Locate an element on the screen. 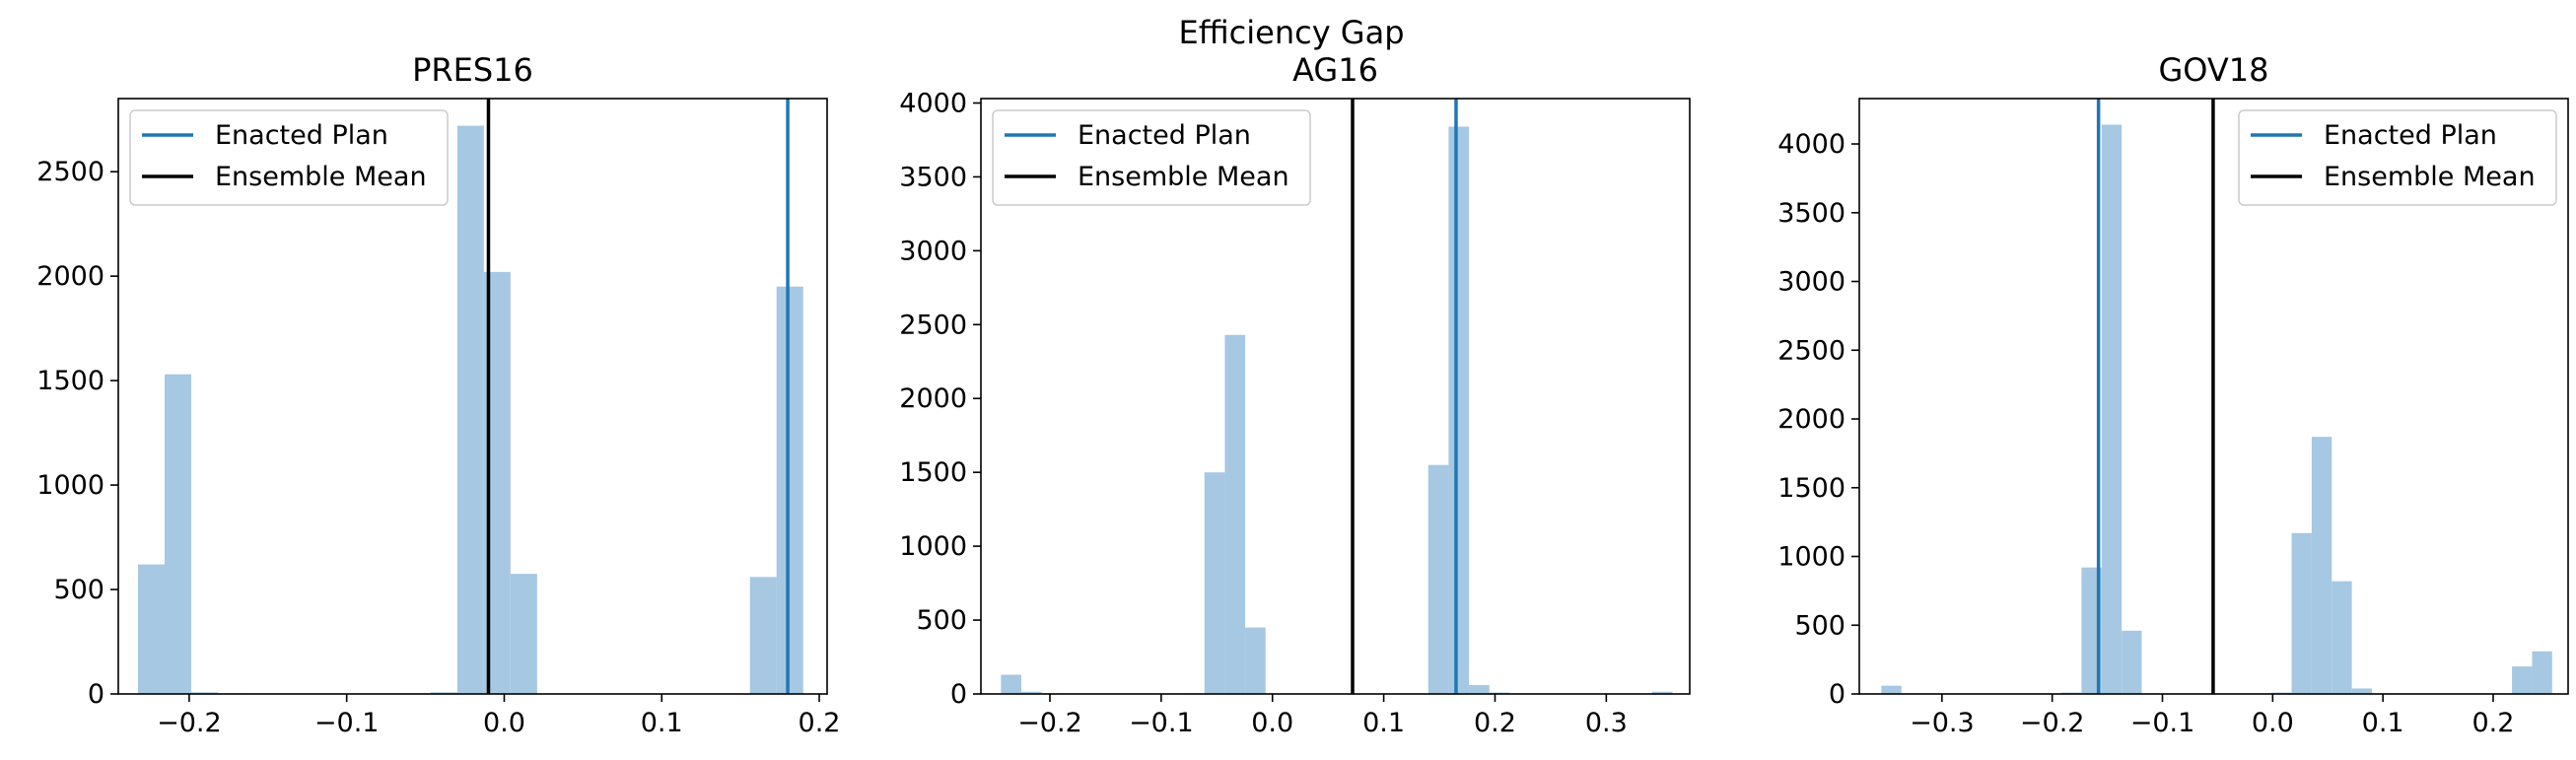 The width and height of the screenshot is (2576, 760). panel-title: AG16 is located at coordinates (1335, 70).